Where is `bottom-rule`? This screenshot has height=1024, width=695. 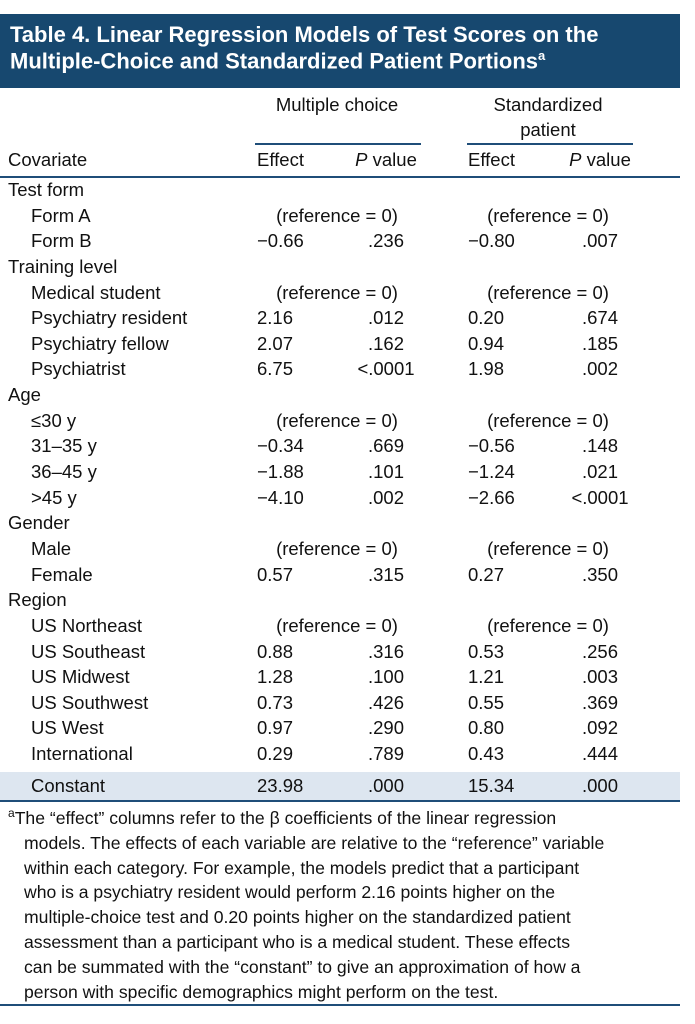
bottom-rule is located at coordinates (340, 1005).